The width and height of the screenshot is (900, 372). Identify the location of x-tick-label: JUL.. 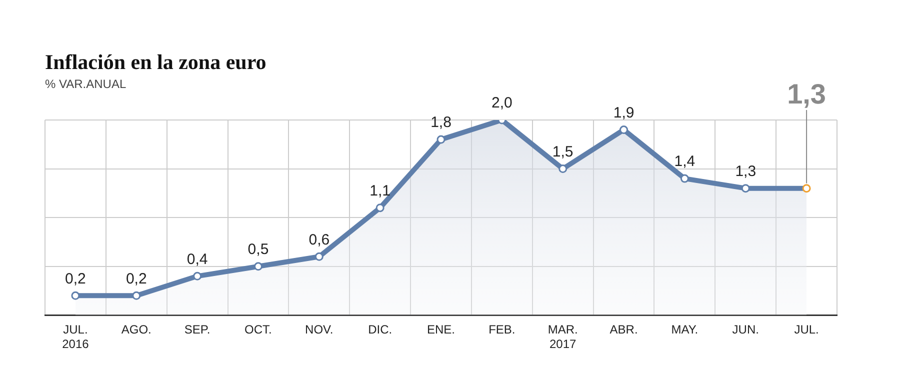
(806, 329).